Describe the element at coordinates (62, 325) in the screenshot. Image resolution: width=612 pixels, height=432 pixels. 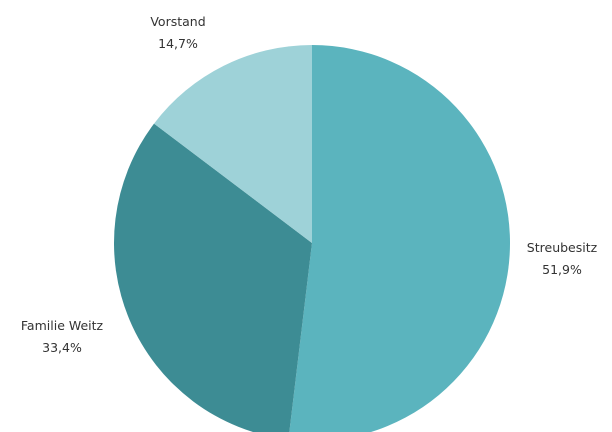
I see `slice-label-familie-weitz: Familie Weitz` at that location.